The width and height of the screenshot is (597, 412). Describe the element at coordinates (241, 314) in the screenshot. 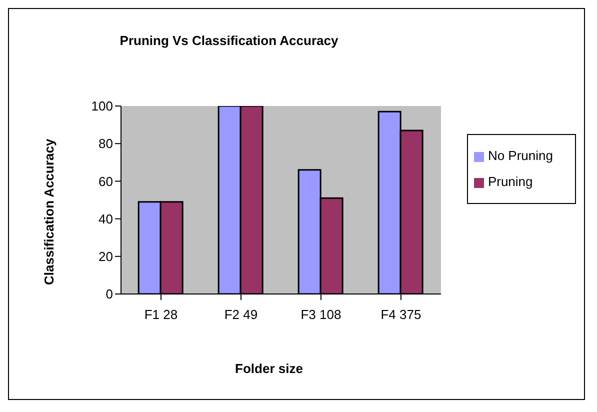

I see `x-tick-label: F2 49` at that location.